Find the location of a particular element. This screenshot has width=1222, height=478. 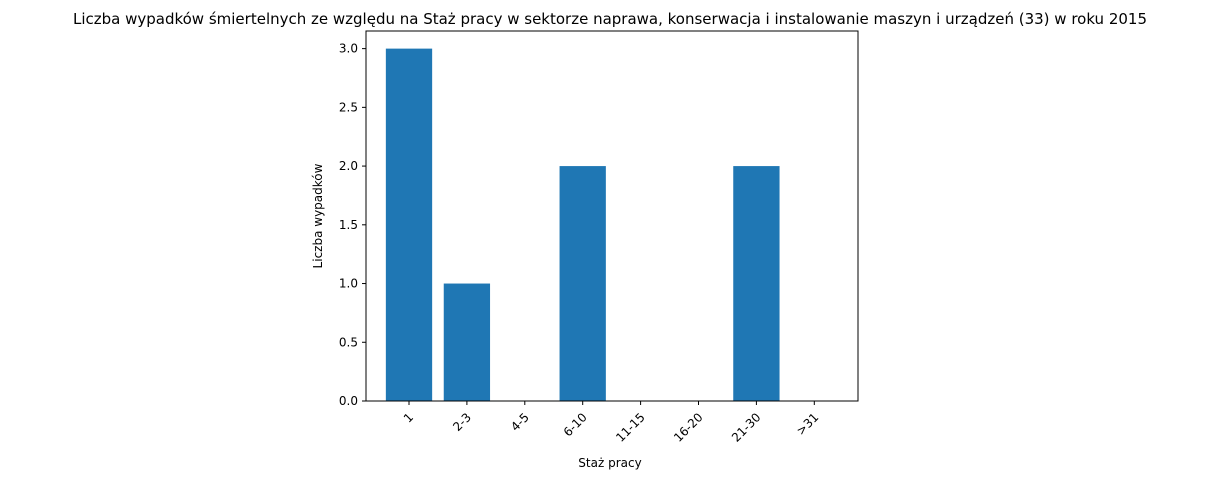

y-tick-label-3: 1.5 is located at coordinates (348, 225).